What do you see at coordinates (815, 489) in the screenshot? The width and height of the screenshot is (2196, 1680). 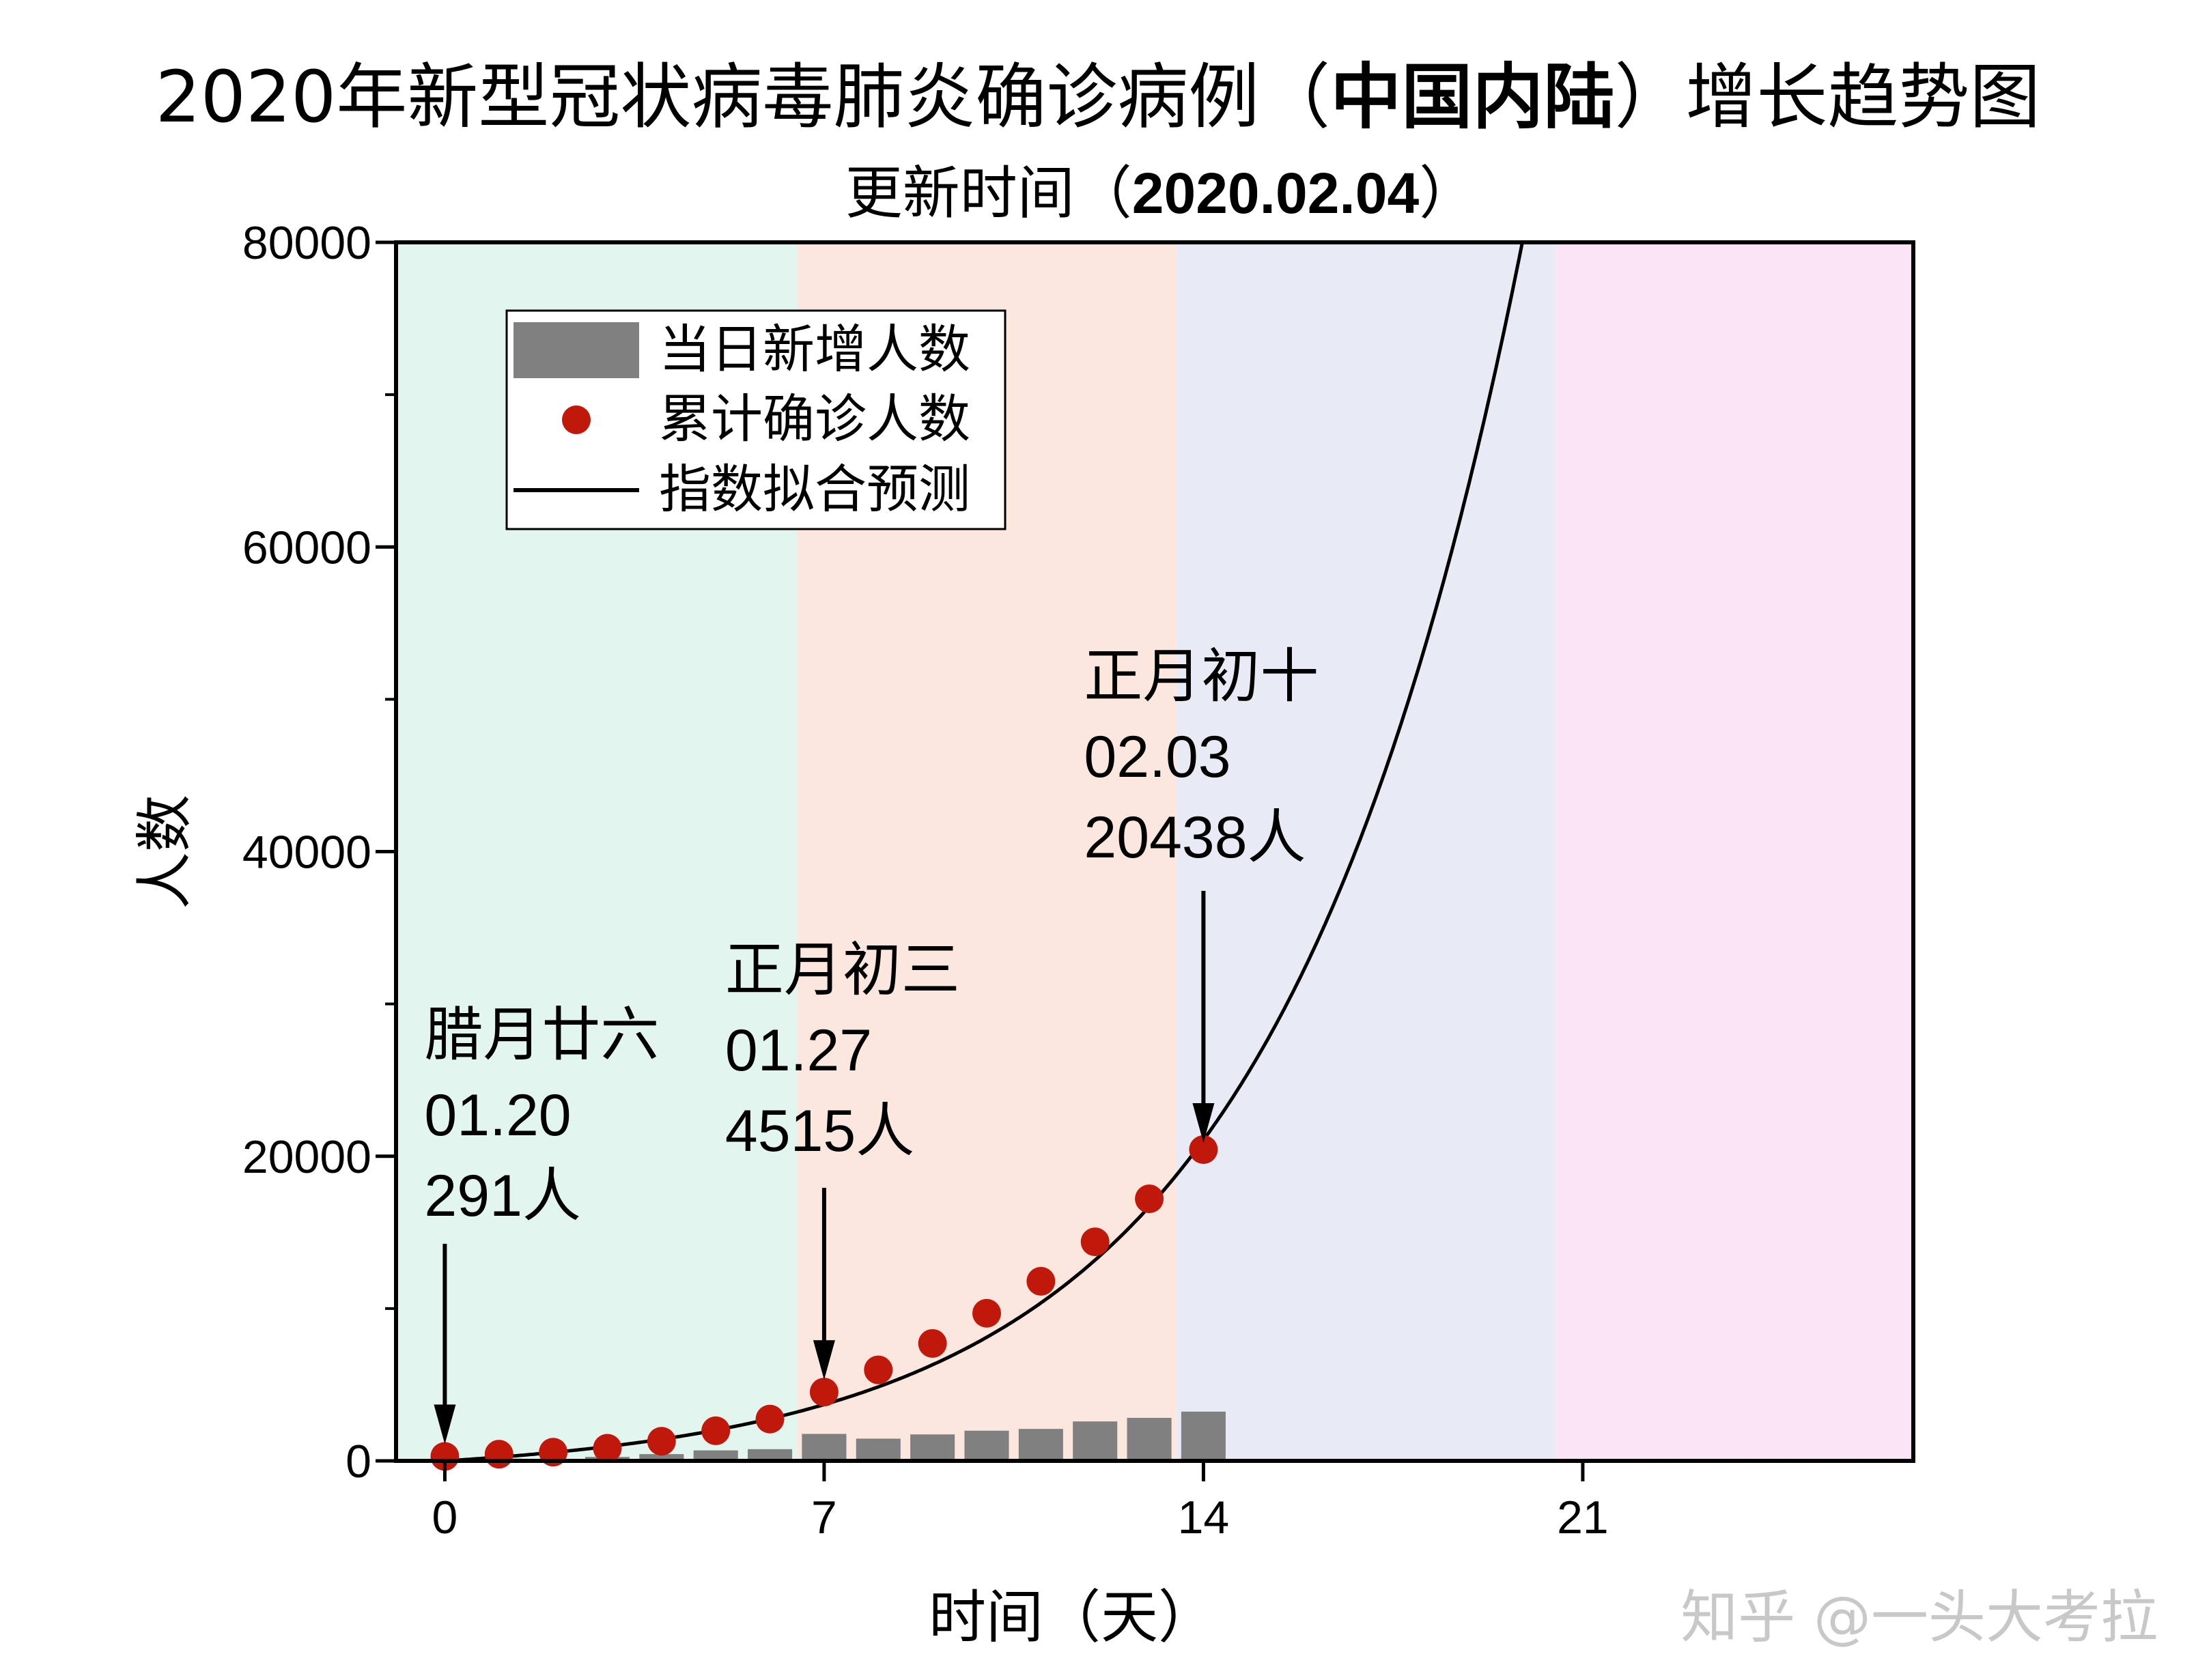 I see `legend-label-line: 指数拟合预测` at bounding box center [815, 489].